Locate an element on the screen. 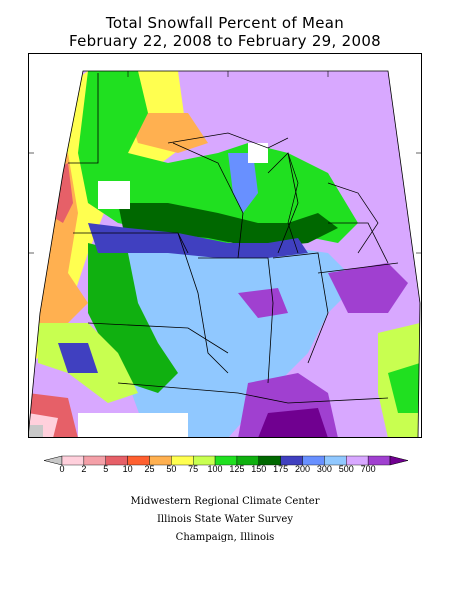  field-green-se is located at coordinates (404, 388).